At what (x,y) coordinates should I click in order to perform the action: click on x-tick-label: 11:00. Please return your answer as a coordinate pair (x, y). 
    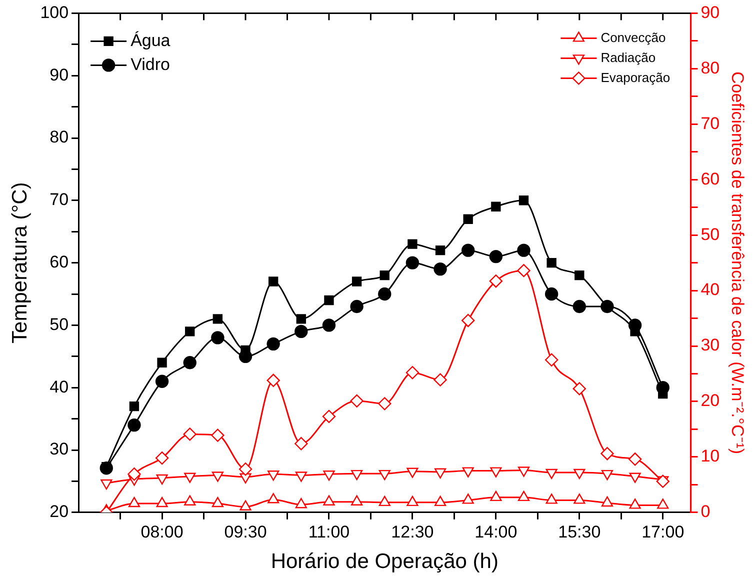
    Looking at the image, I should click on (329, 532).